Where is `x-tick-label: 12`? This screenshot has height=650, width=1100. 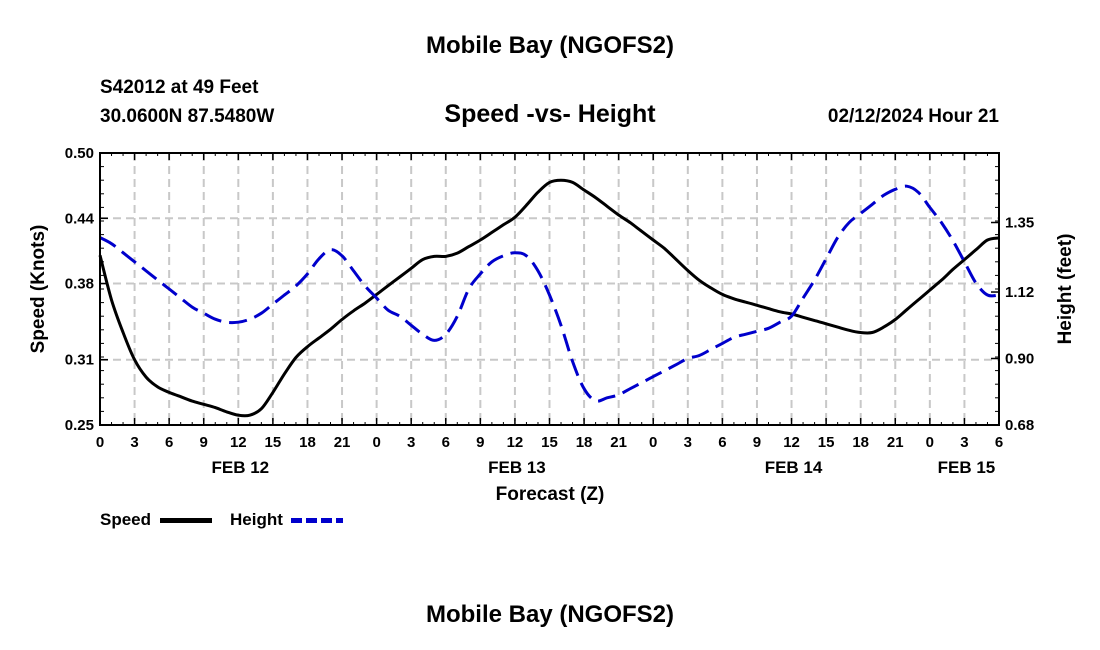
x-tick-label: 12 is located at coordinates (238, 442).